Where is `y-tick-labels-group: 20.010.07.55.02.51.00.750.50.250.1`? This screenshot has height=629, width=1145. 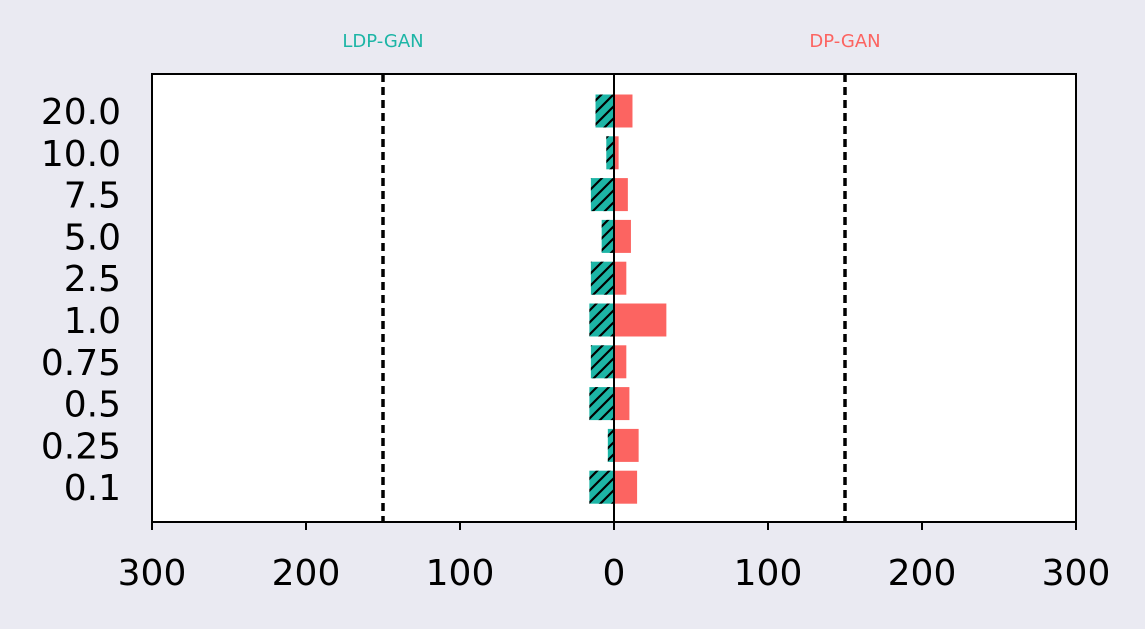
y-tick-labels-group: 20.010.07.55.02.51.00.750.50.250.1 is located at coordinates (81, 300).